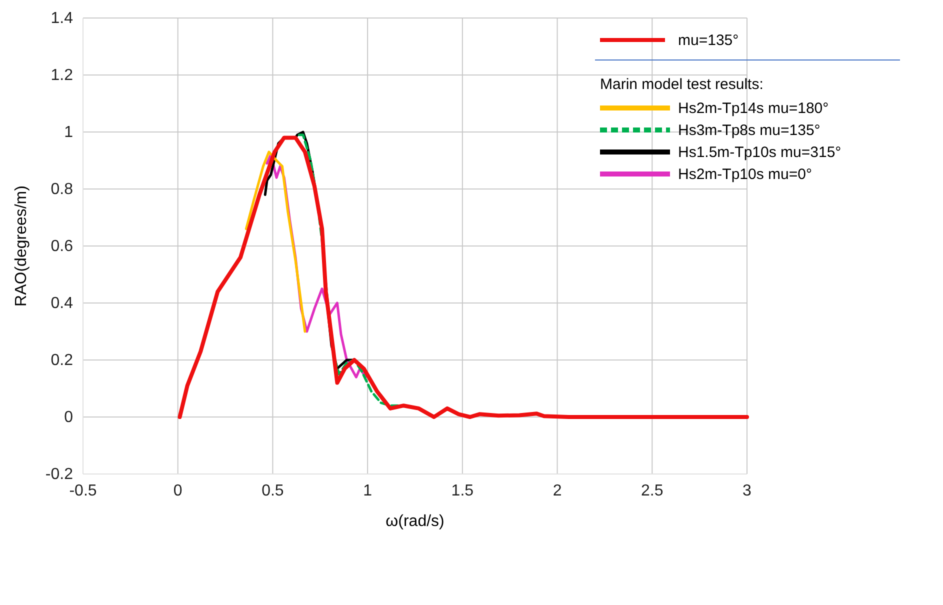 This screenshot has height=605, width=943. Describe the element at coordinates (69, 417) in the screenshot. I see `y-tick-label: 0` at that location.